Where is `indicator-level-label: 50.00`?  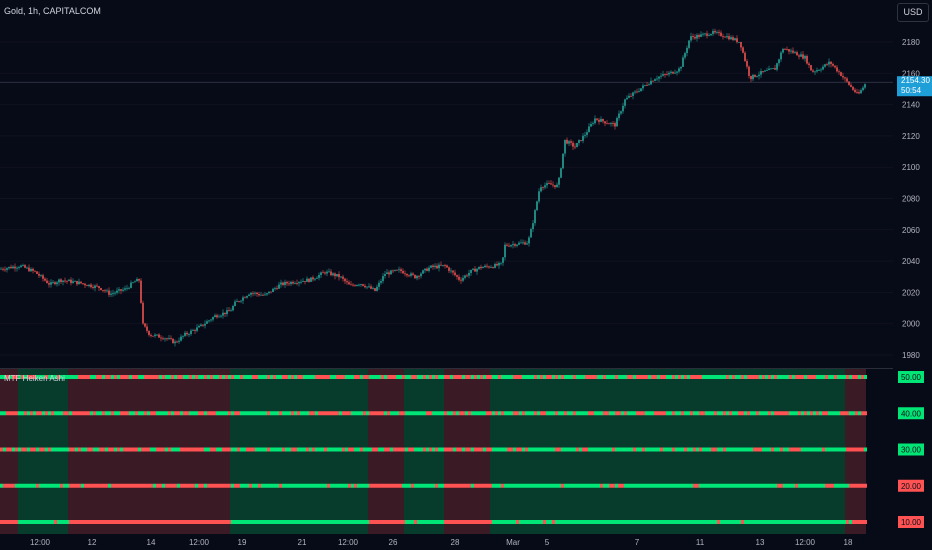
indicator-level-label: 50.00 is located at coordinates (911, 377).